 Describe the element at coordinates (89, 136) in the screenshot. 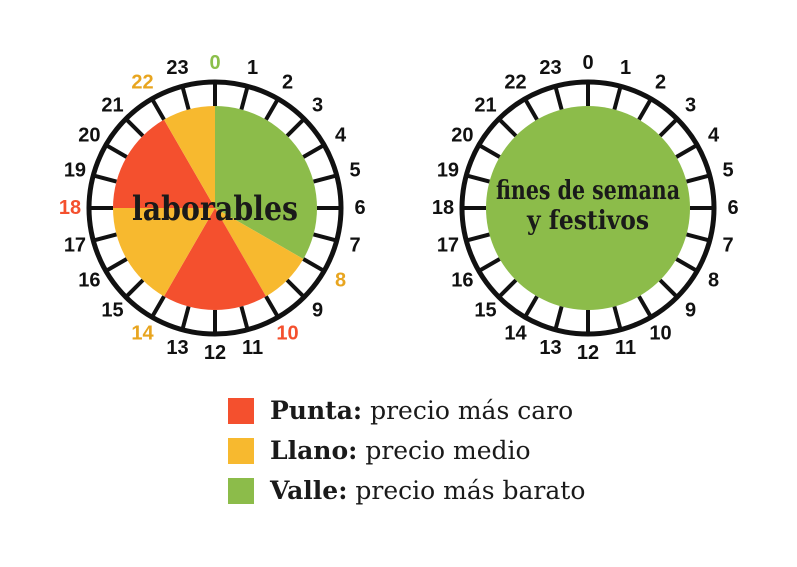

I see `hour-label-20: 20` at that location.